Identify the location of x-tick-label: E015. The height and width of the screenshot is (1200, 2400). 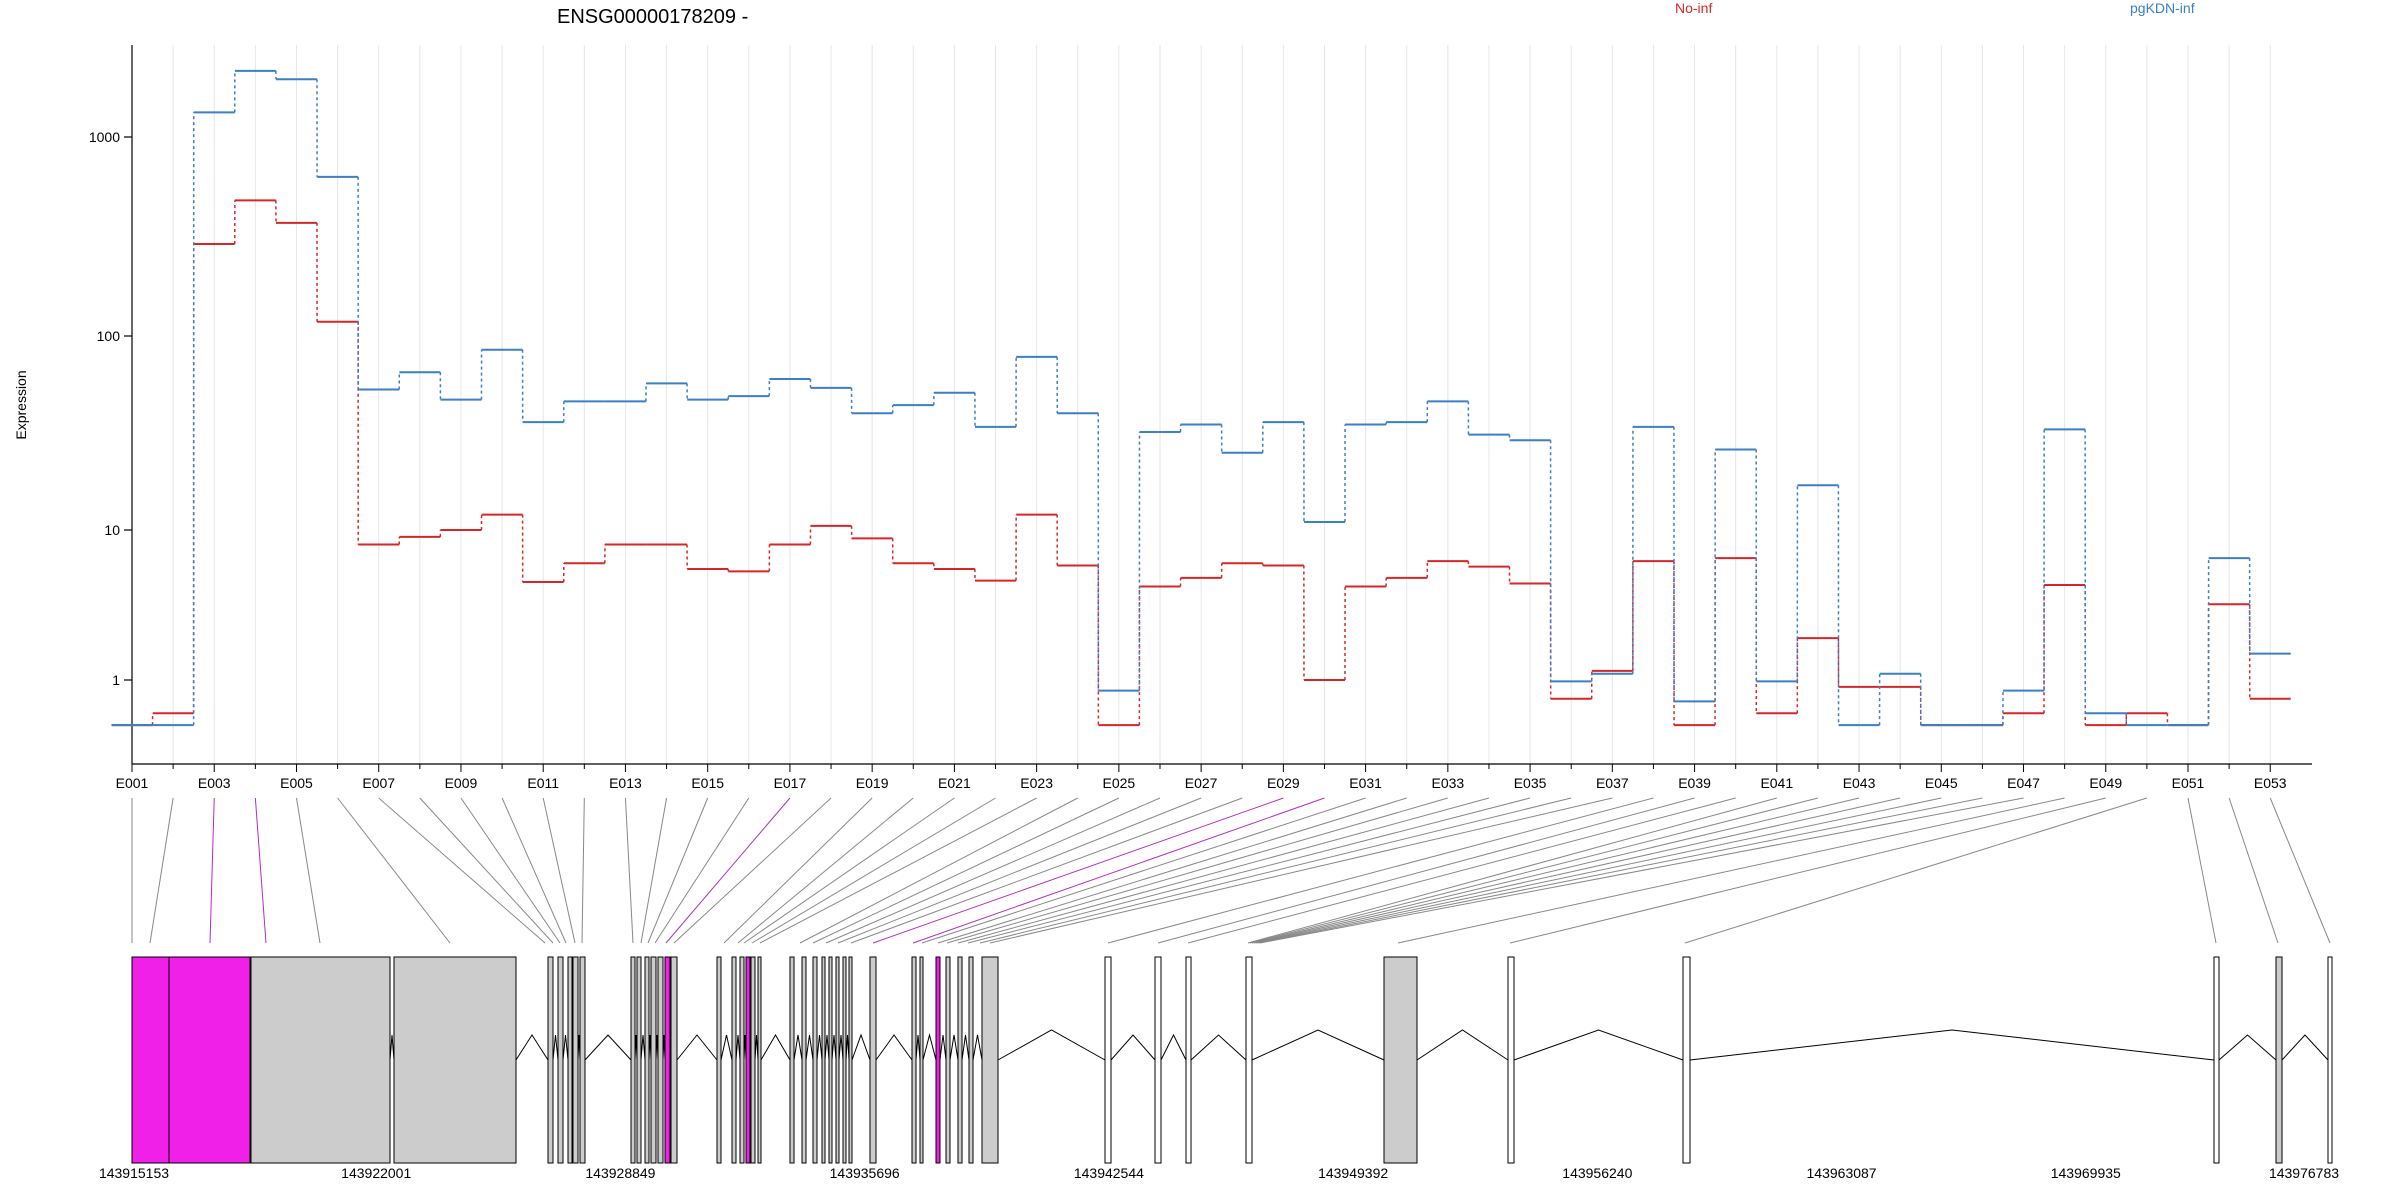
(707, 783).